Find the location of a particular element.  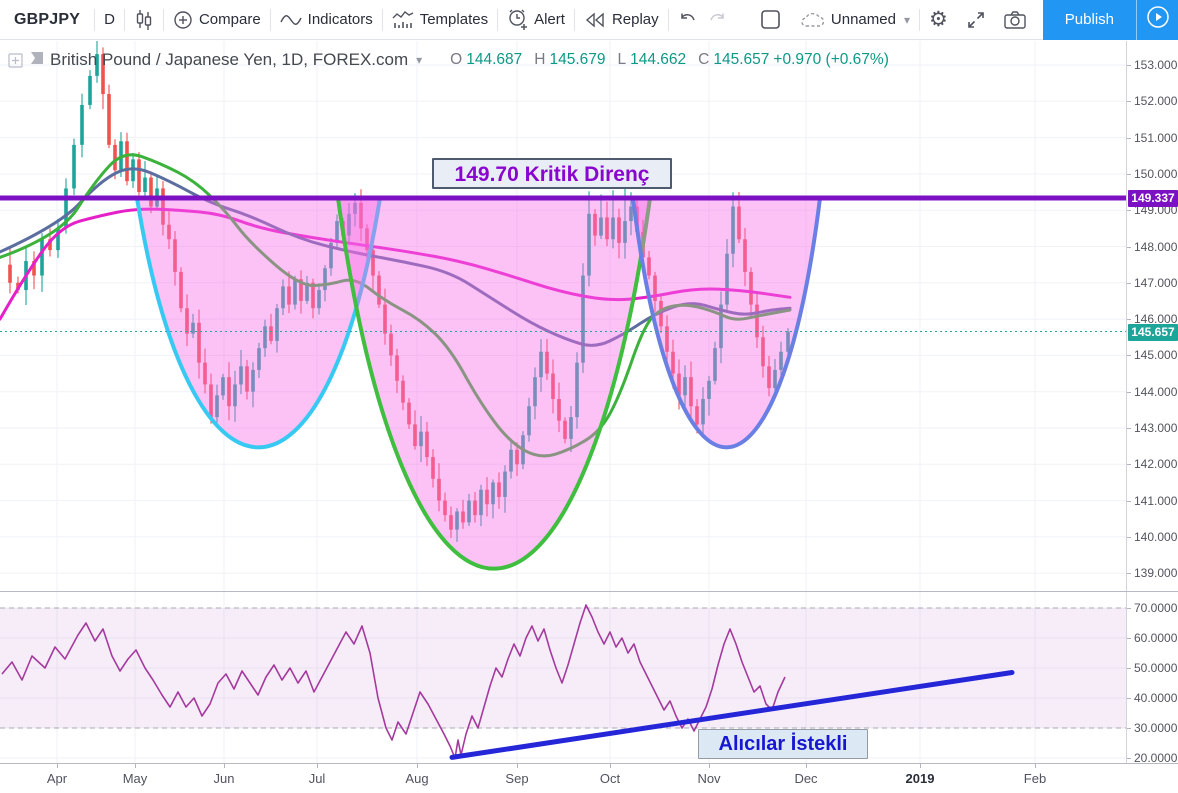

open-value: 144.687 is located at coordinates (494, 59).